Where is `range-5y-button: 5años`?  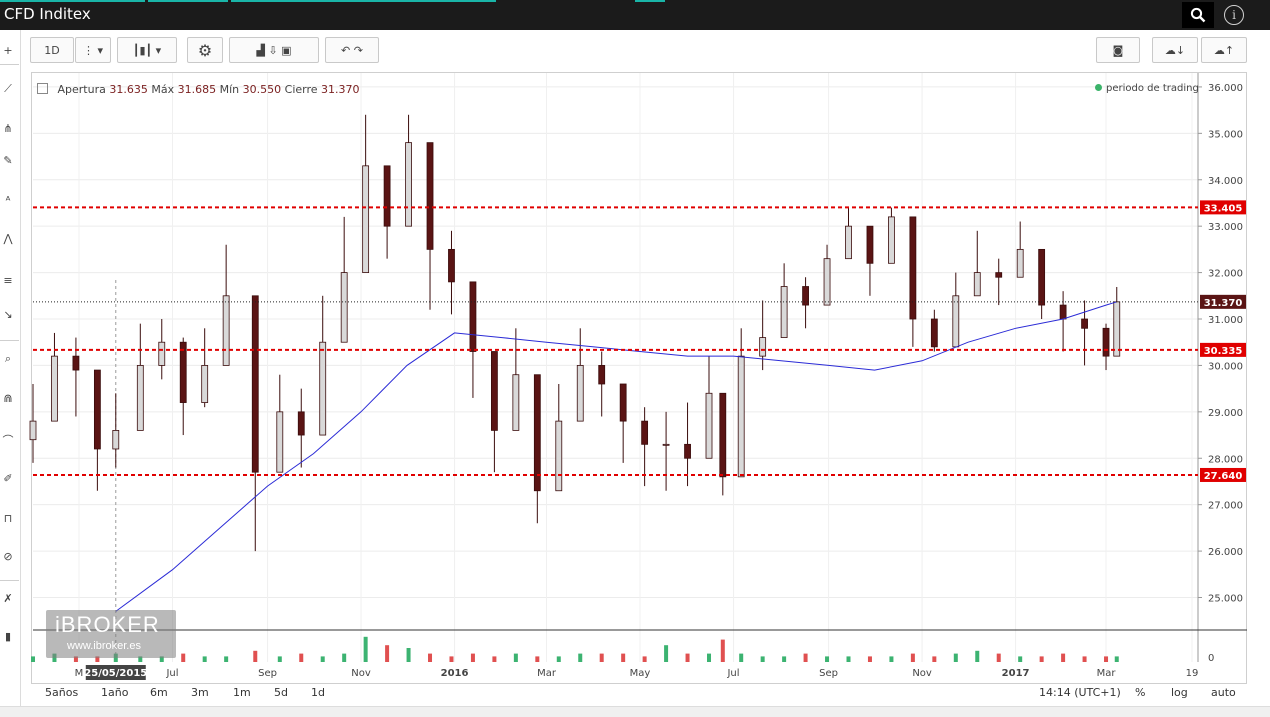 range-5y-button: 5años is located at coordinates (62, 692).